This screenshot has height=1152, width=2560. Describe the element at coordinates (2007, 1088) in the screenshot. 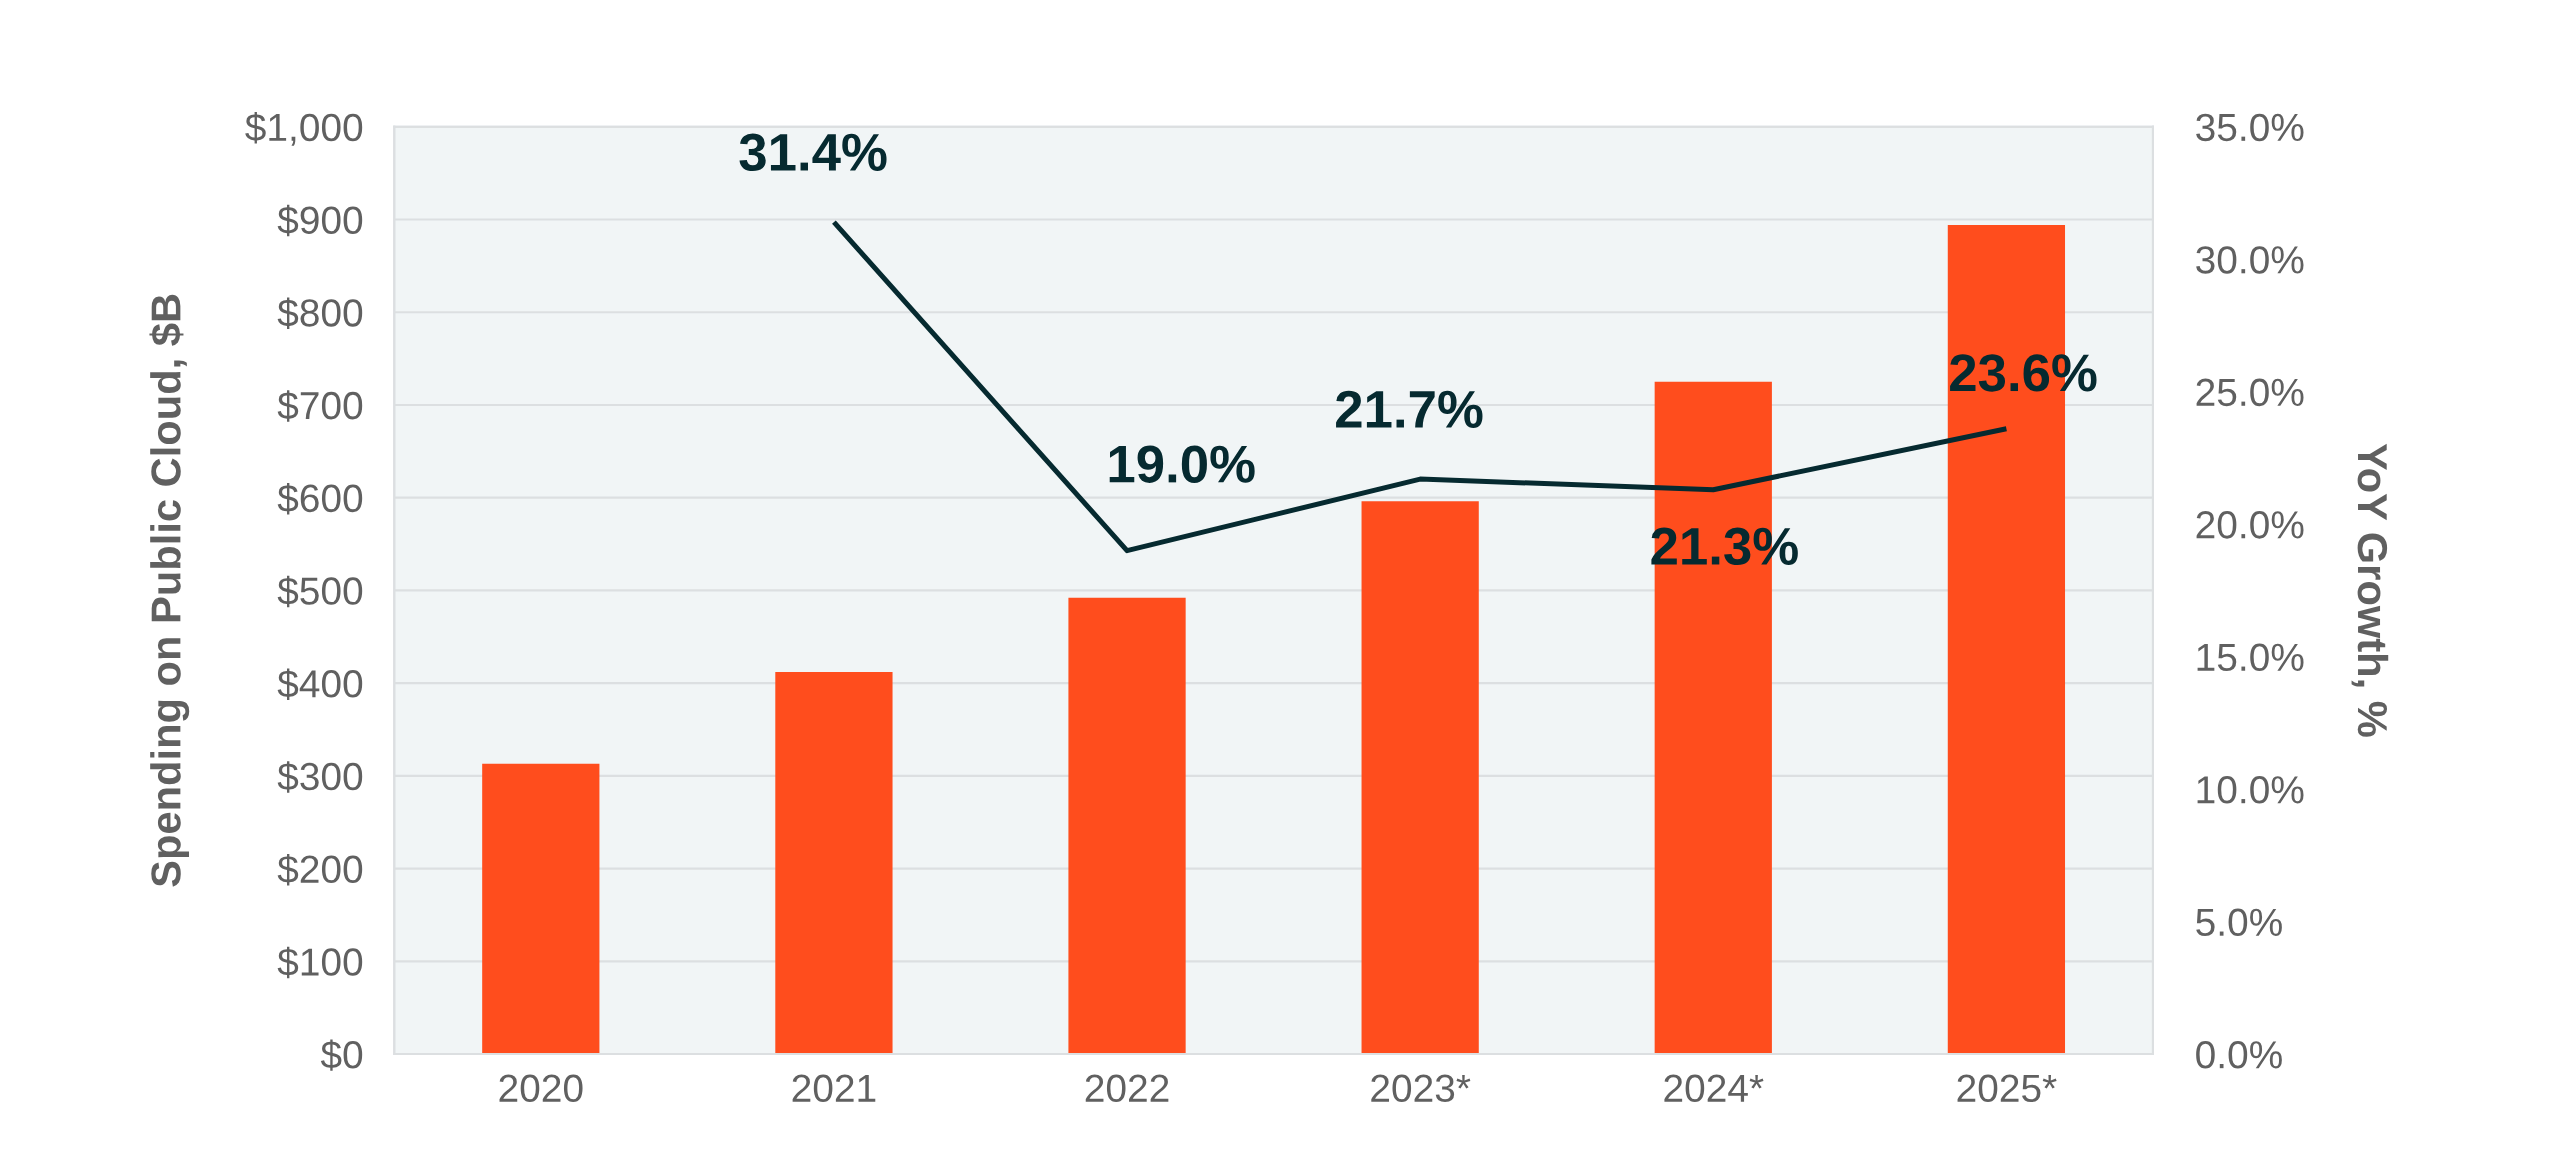

I see `x-tick-label: 2025*` at that location.